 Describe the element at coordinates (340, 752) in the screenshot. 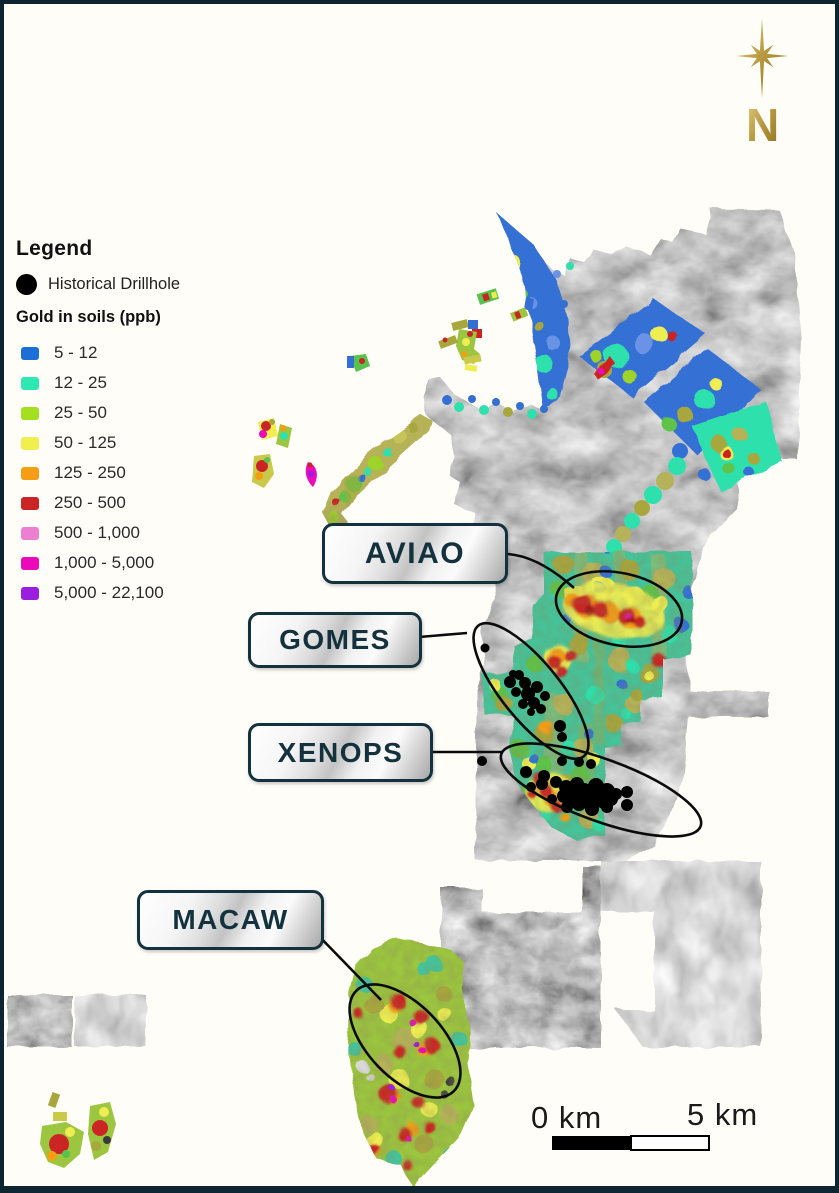

I see `prospect-label-xenops: XENOPS` at that location.